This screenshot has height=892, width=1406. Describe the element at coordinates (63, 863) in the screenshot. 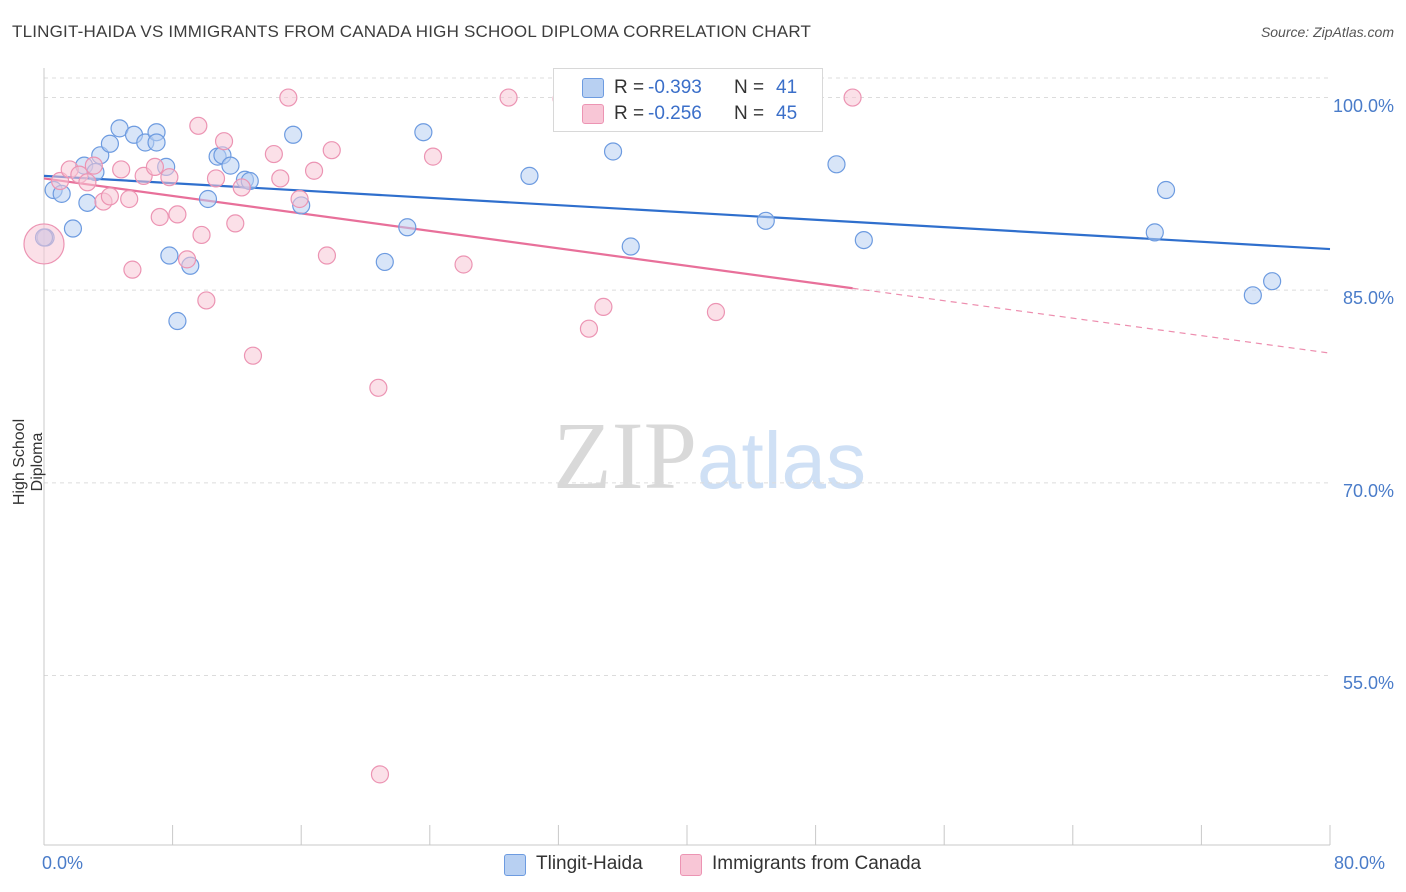

I see `x-tick-label-min: 0.0%` at that location.